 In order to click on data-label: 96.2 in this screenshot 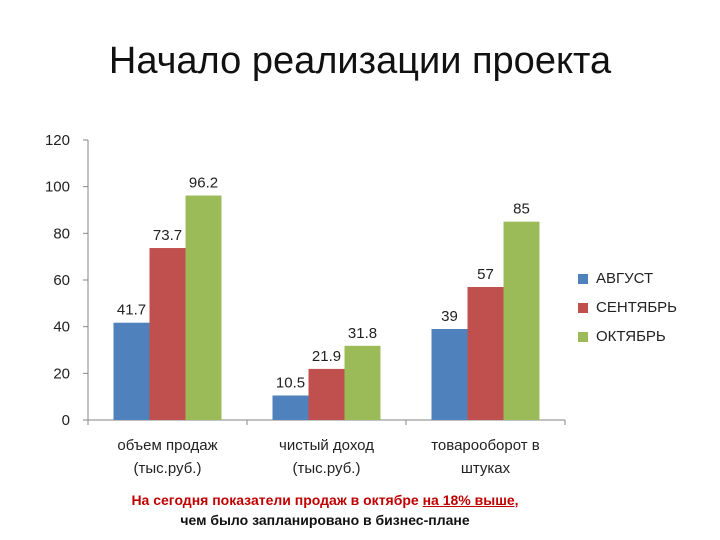, I will do `click(203, 183)`.